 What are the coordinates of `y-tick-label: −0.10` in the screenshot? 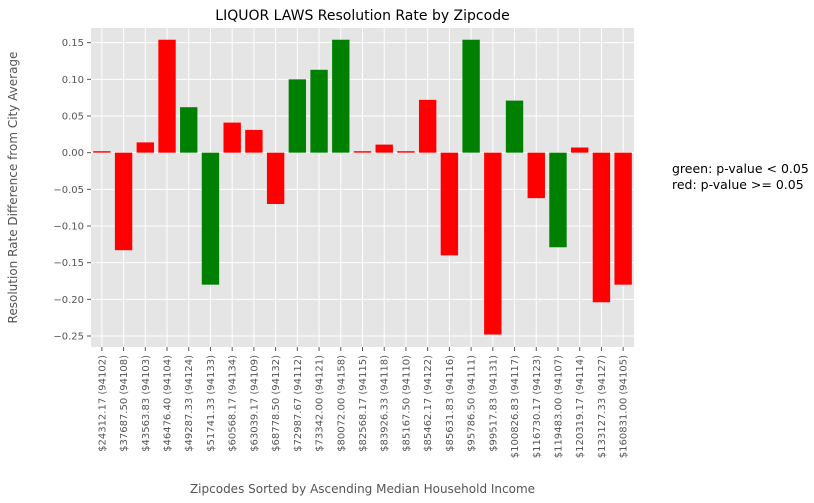 It's located at (68, 227).